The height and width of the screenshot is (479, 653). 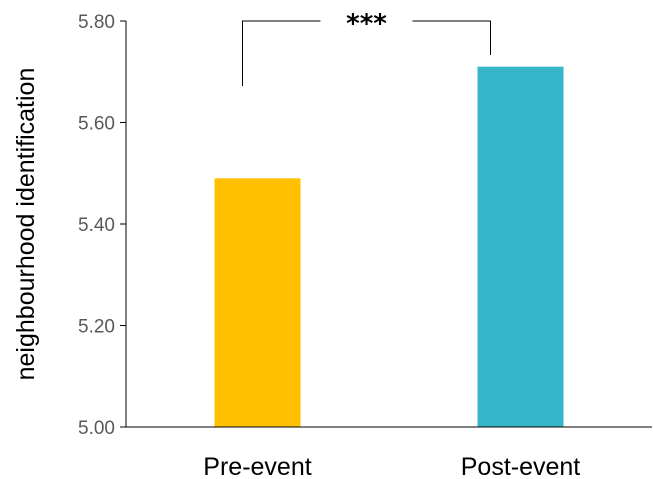 I want to click on bracket-left-arm, so click(x=281, y=53).